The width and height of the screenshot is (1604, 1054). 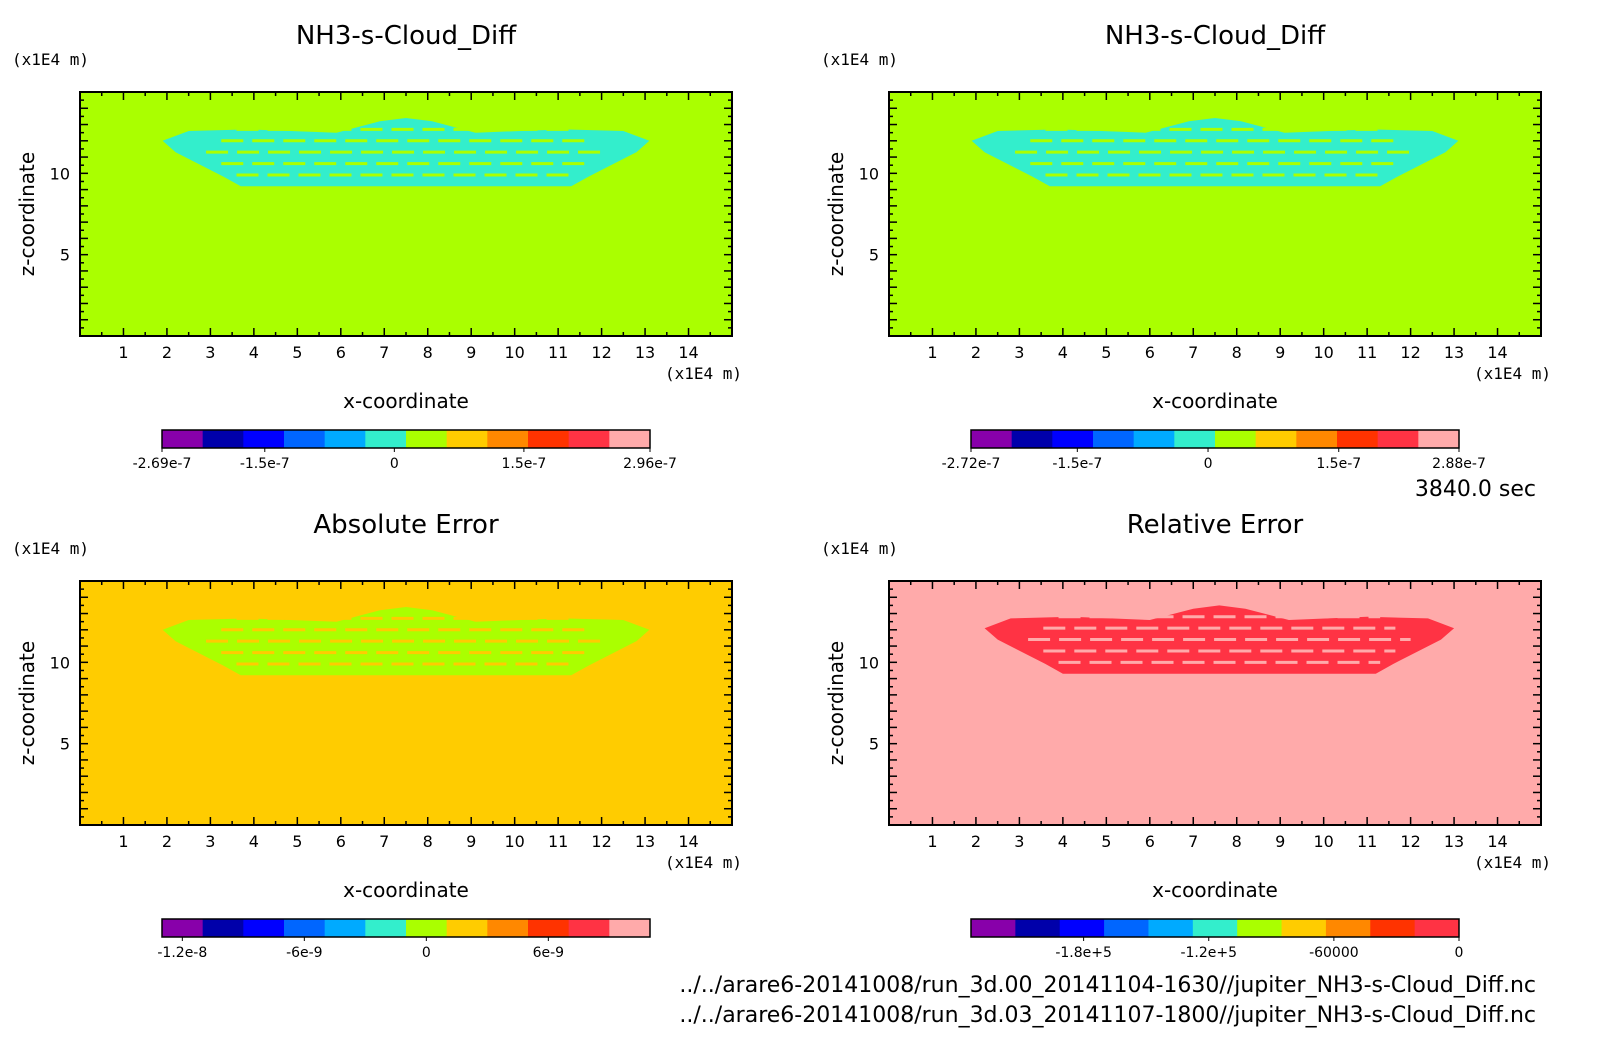 What do you see at coordinates (182, 953) in the screenshot?
I see `colorbar-label: -1.2e-8` at bounding box center [182, 953].